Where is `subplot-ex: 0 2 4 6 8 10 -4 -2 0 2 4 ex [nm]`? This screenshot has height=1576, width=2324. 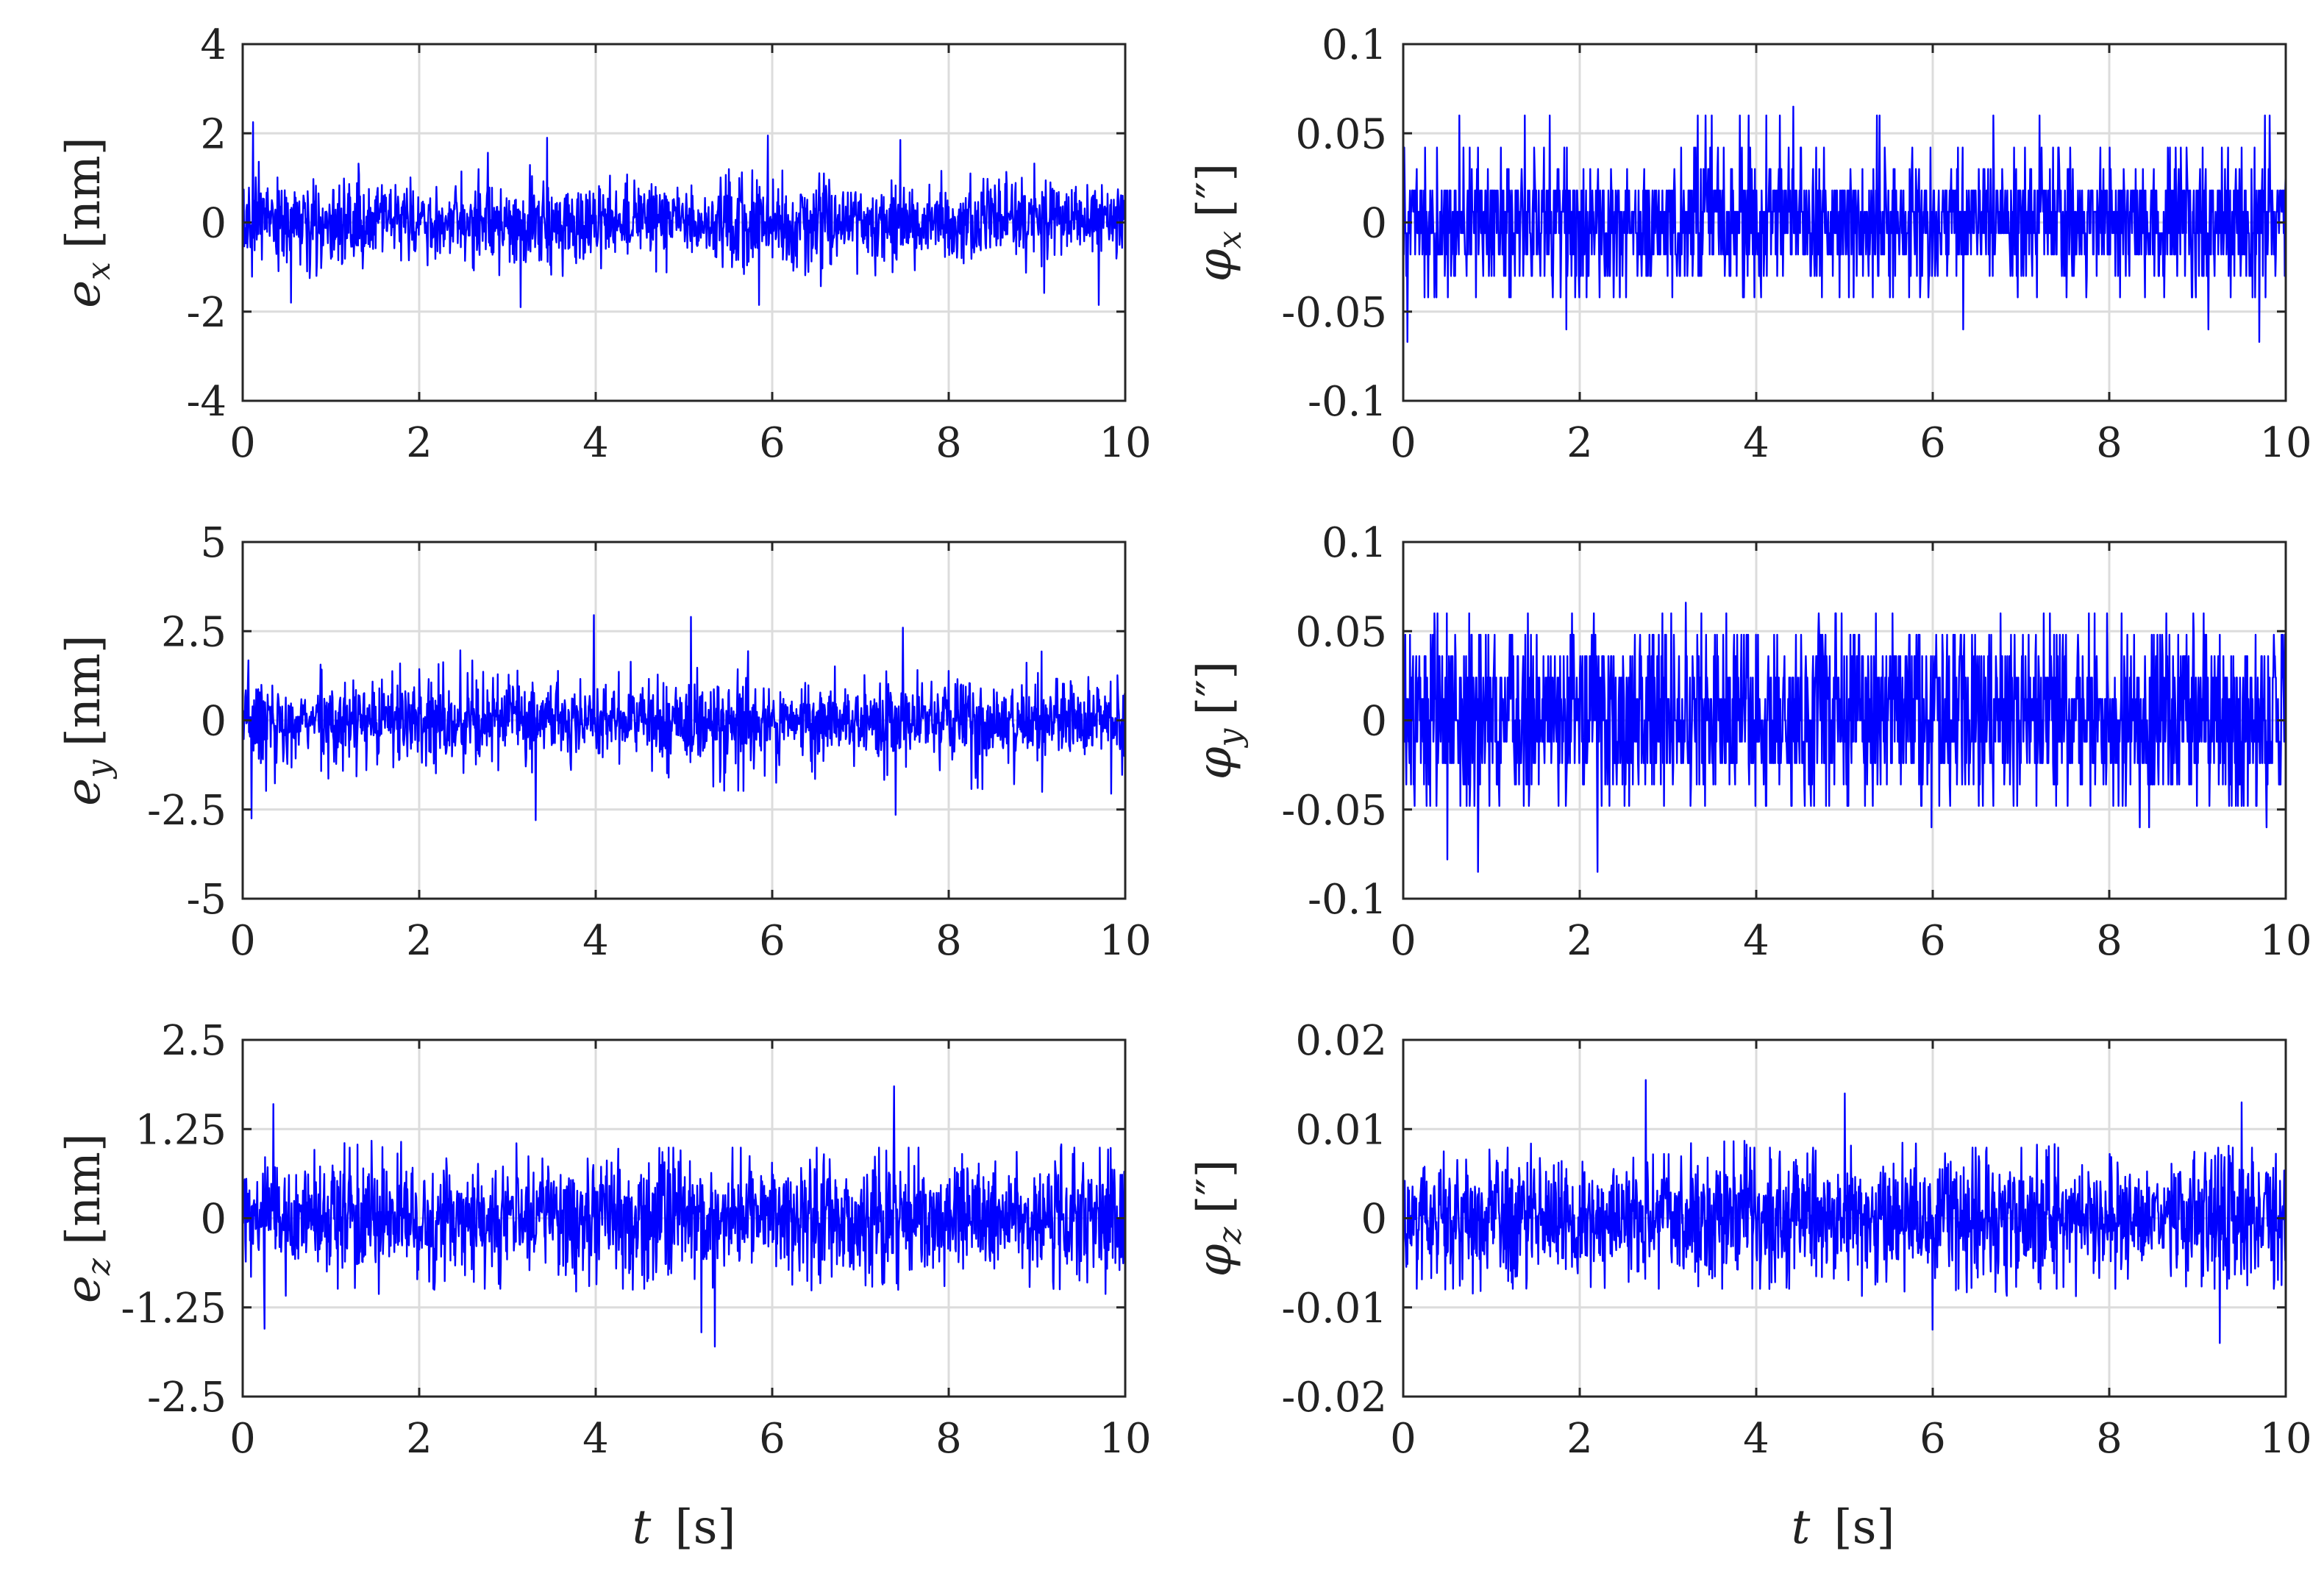
subplot-ex: 0 2 4 6 8 10 -4 -2 0 2 4 ex [nm] is located at coordinates (604, 244).